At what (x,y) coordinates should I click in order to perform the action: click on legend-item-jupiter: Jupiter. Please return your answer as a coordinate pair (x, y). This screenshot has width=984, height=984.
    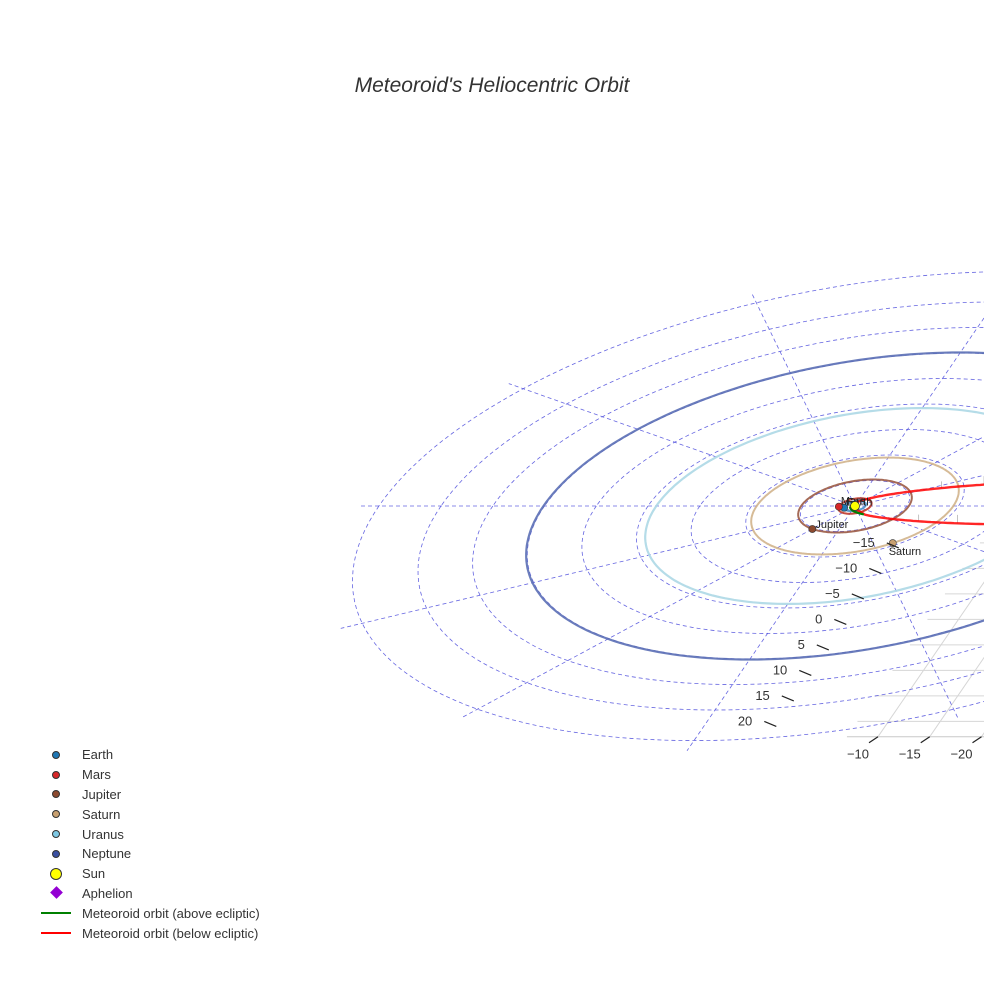
    Looking at the image, I should click on (150, 795).